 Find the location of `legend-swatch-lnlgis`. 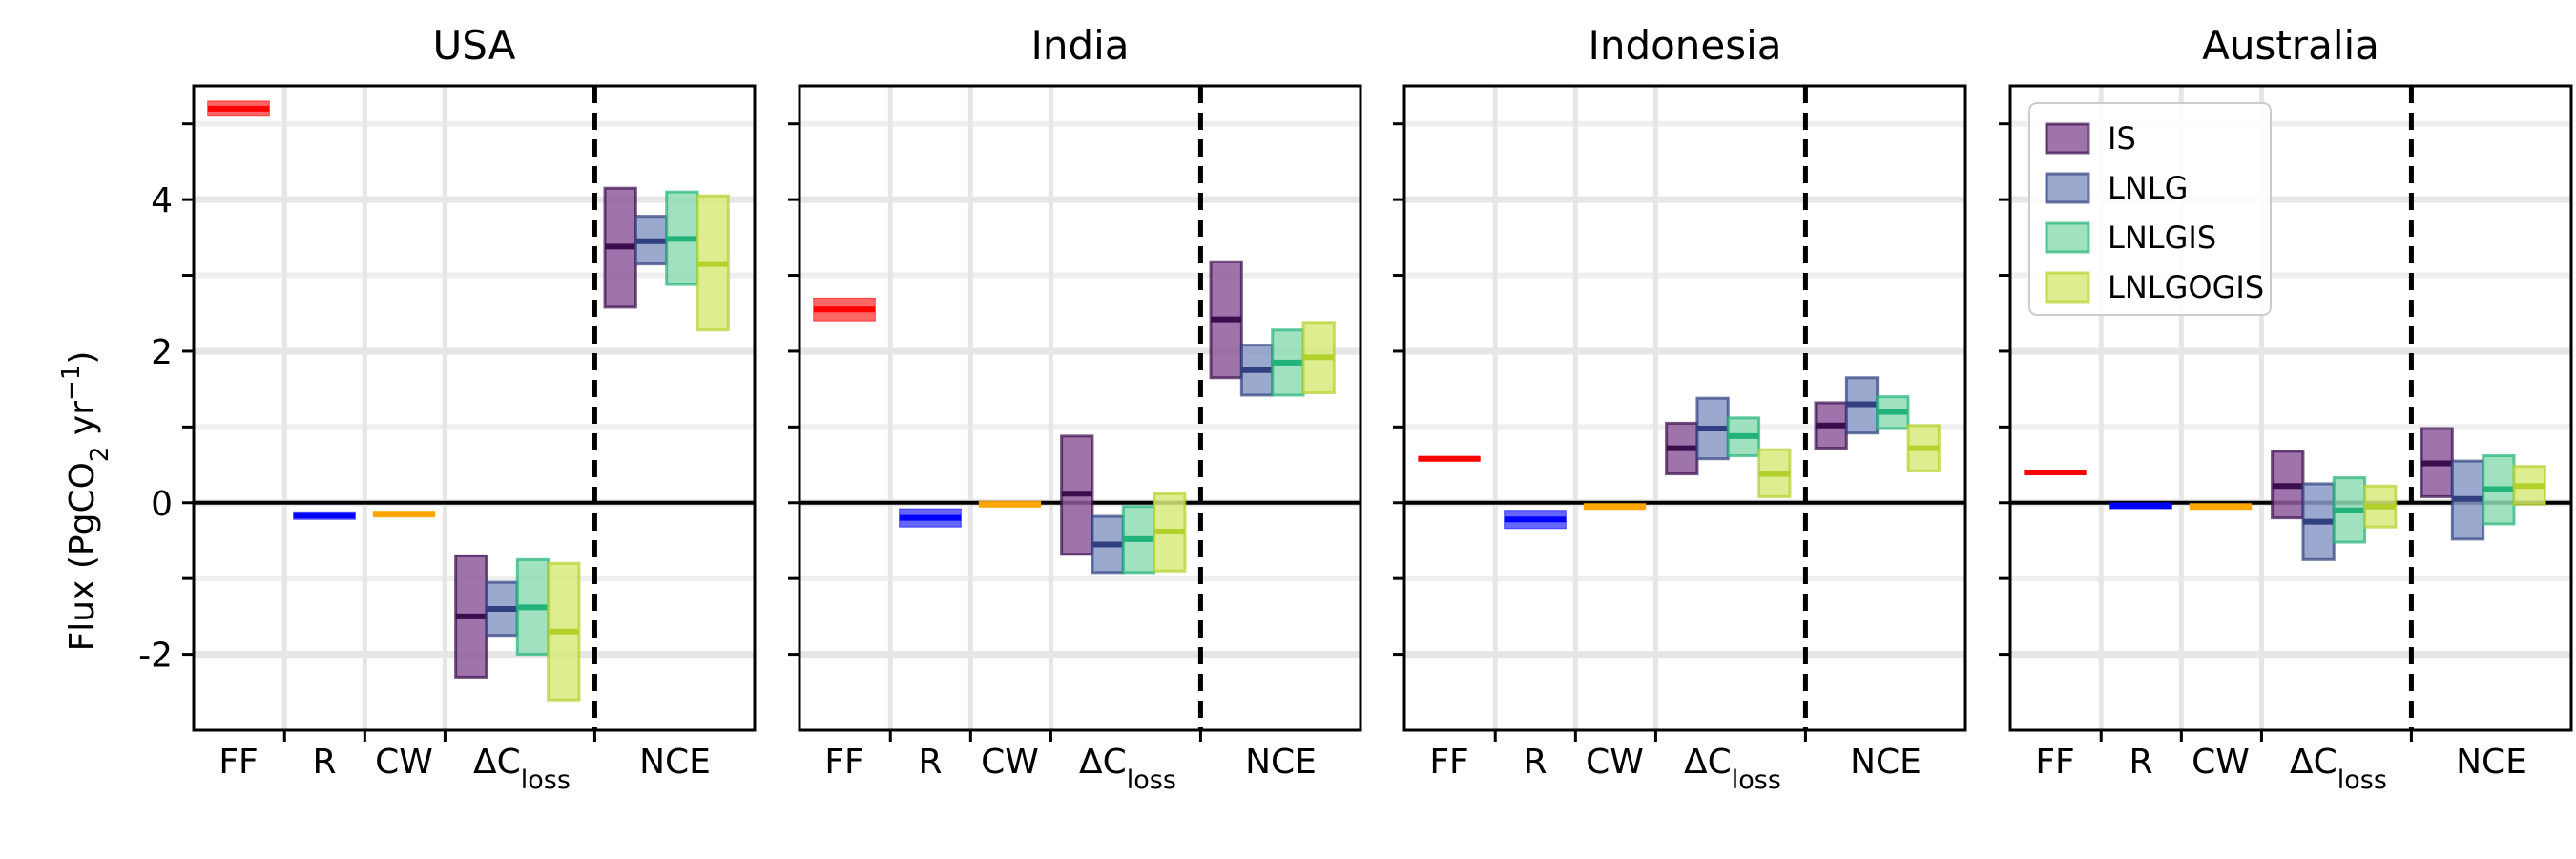

legend-swatch-lnlgis is located at coordinates (2067, 237).